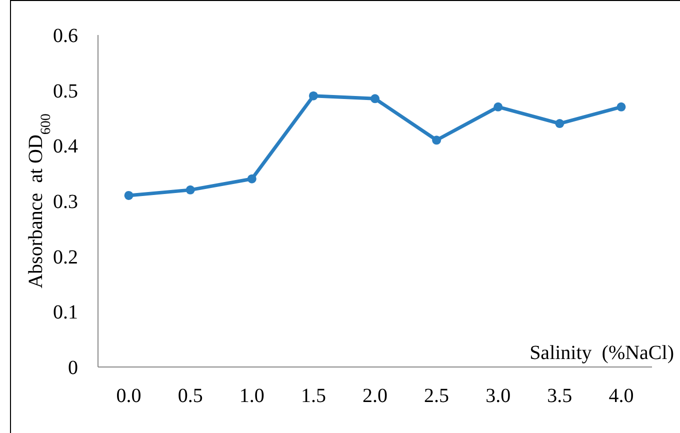 This screenshot has height=433, width=680. What do you see at coordinates (65, 36) in the screenshot?
I see `y-tick-label: 0.6` at bounding box center [65, 36].